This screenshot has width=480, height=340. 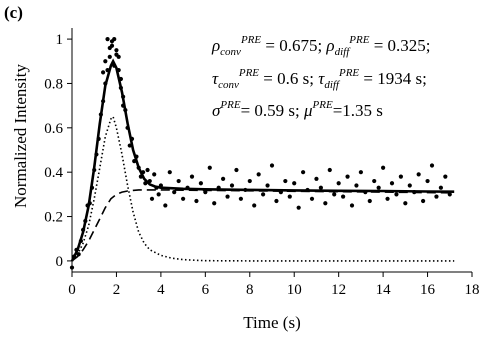 I want to click on annotation-line-1: ρconvPRE = 0.675; ρdiffPRE = 0.325;, so click(x=321, y=46).